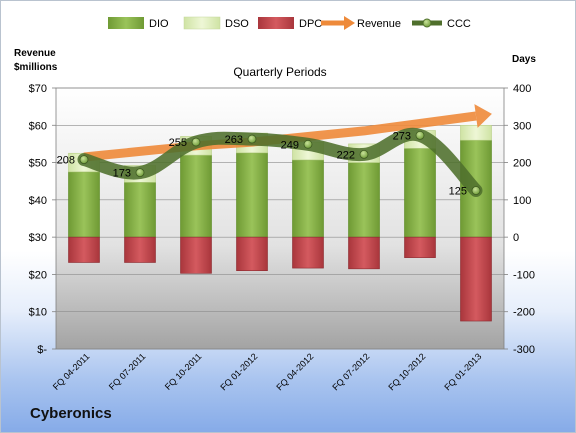  What do you see at coordinates (522, 89) in the screenshot?
I see `right-tick-label-7: 400` at bounding box center [522, 89].